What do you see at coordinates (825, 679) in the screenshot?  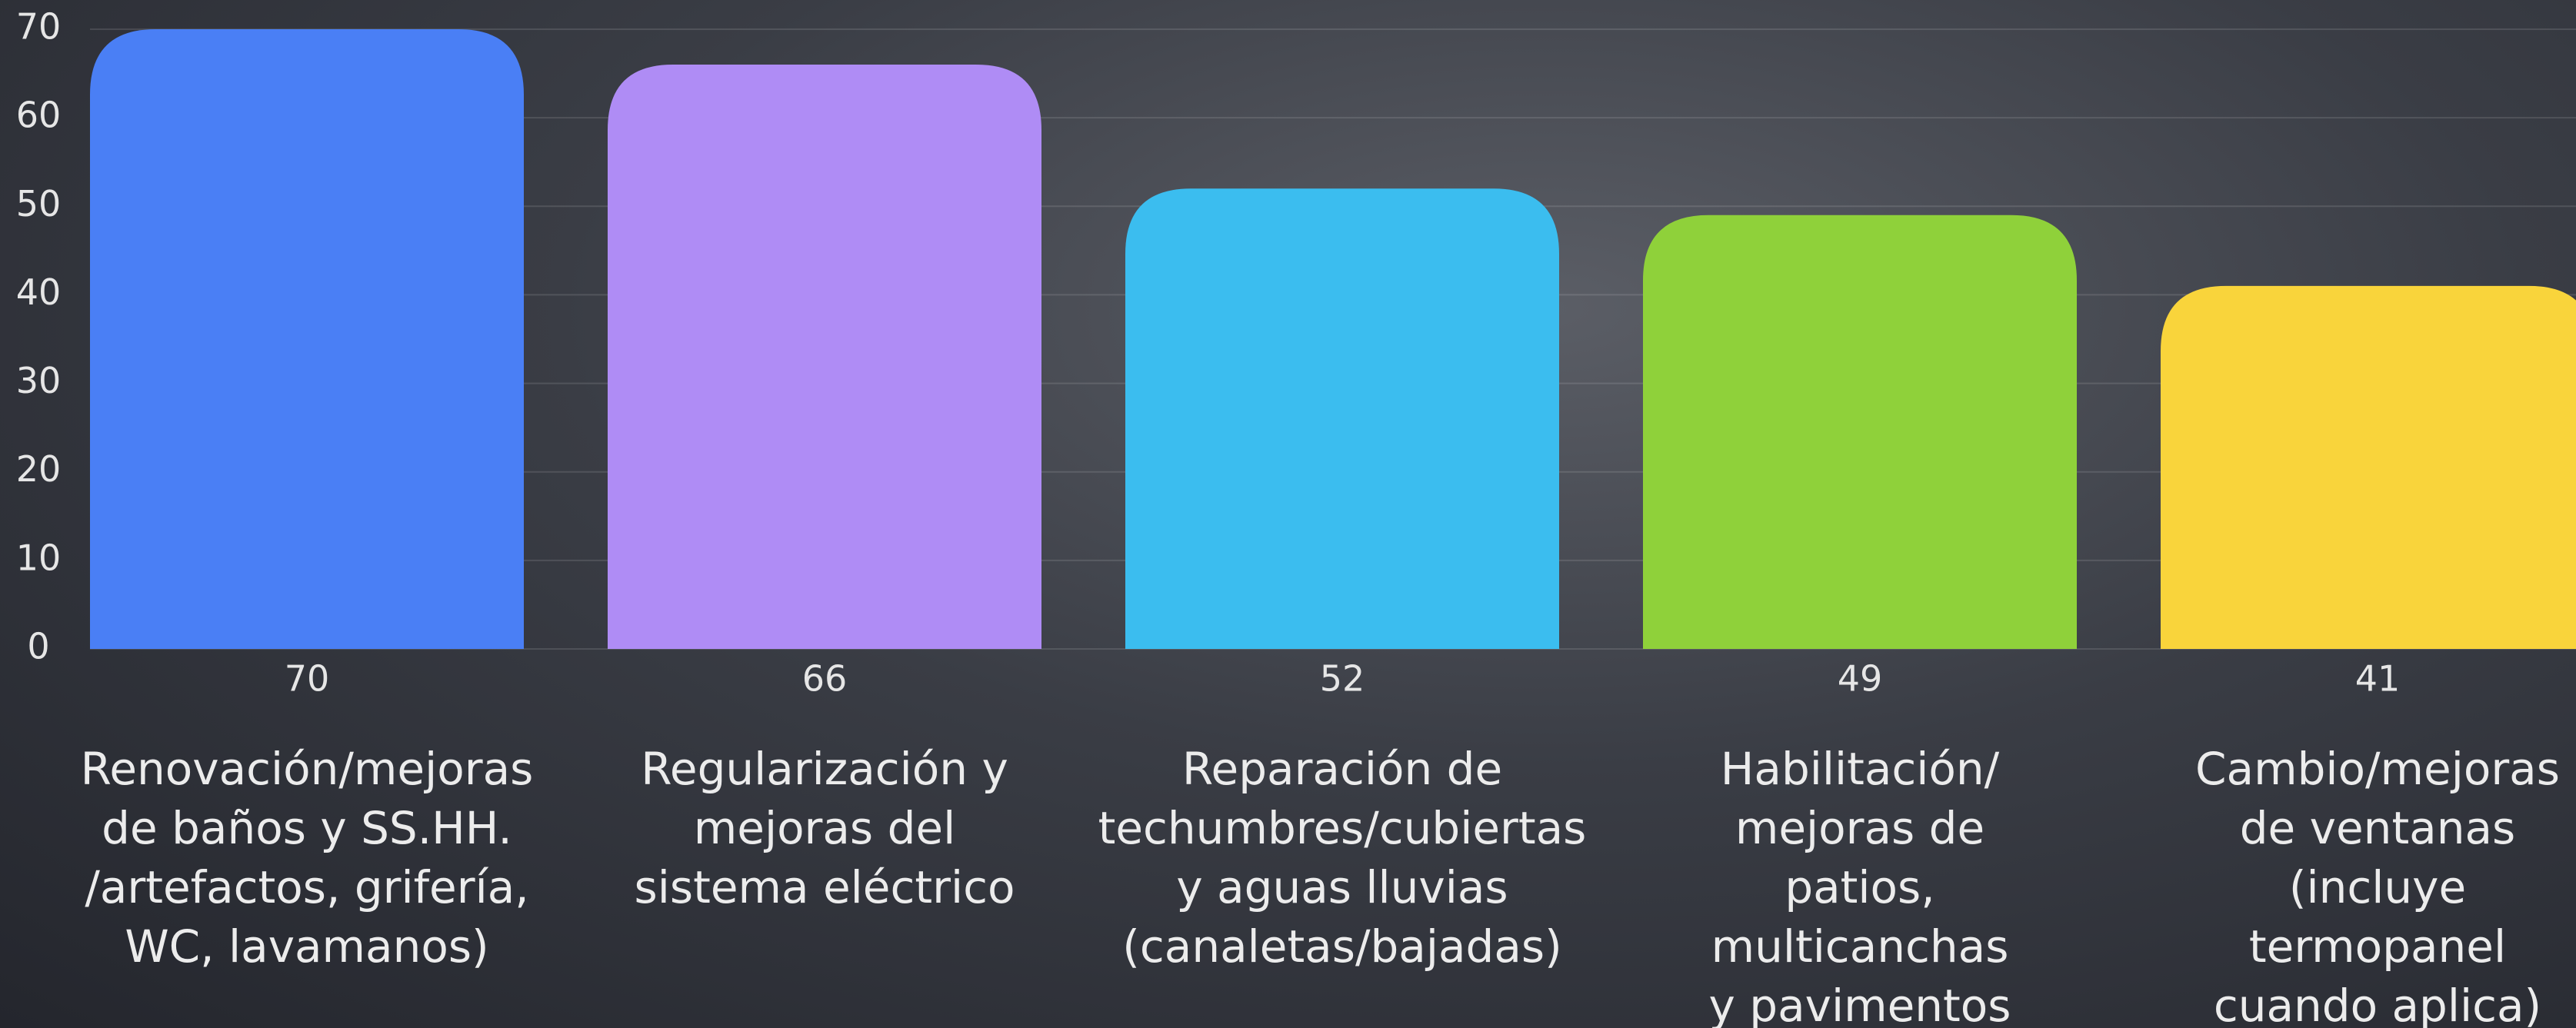 I see `value-label: 66` at bounding box center [825, 679].